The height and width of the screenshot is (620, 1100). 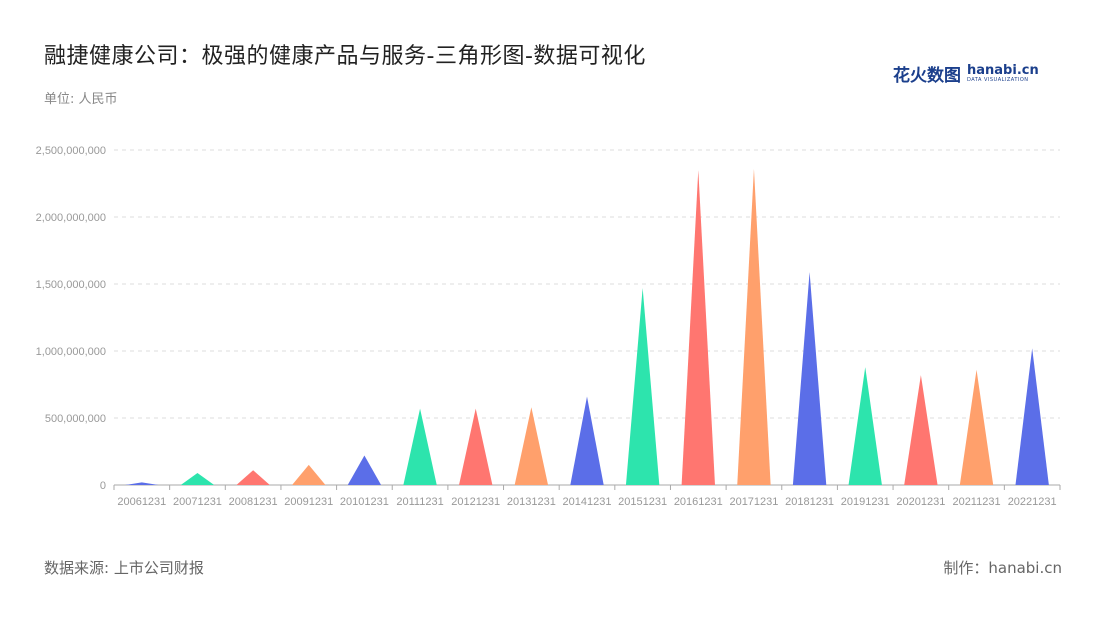 What do you see at coordinates (103, 486) in the screenshot?
I see `y-tick-label: 0` at bounding box center [103, 486].